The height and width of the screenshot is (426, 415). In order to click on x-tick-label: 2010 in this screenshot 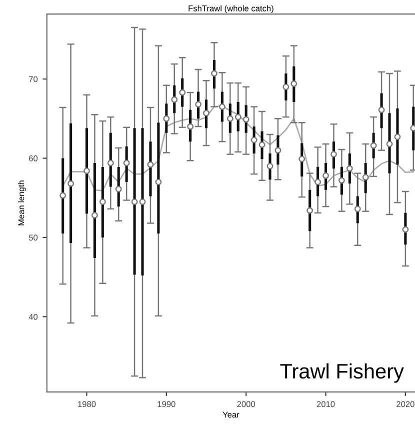, I will do `click(325, 404)`.